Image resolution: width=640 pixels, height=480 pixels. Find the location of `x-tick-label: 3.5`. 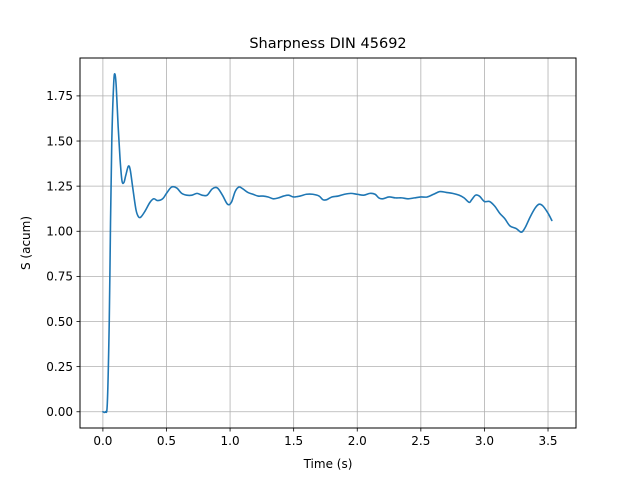

x-tick-label: 3.5 is located at coordinates (547, 441).